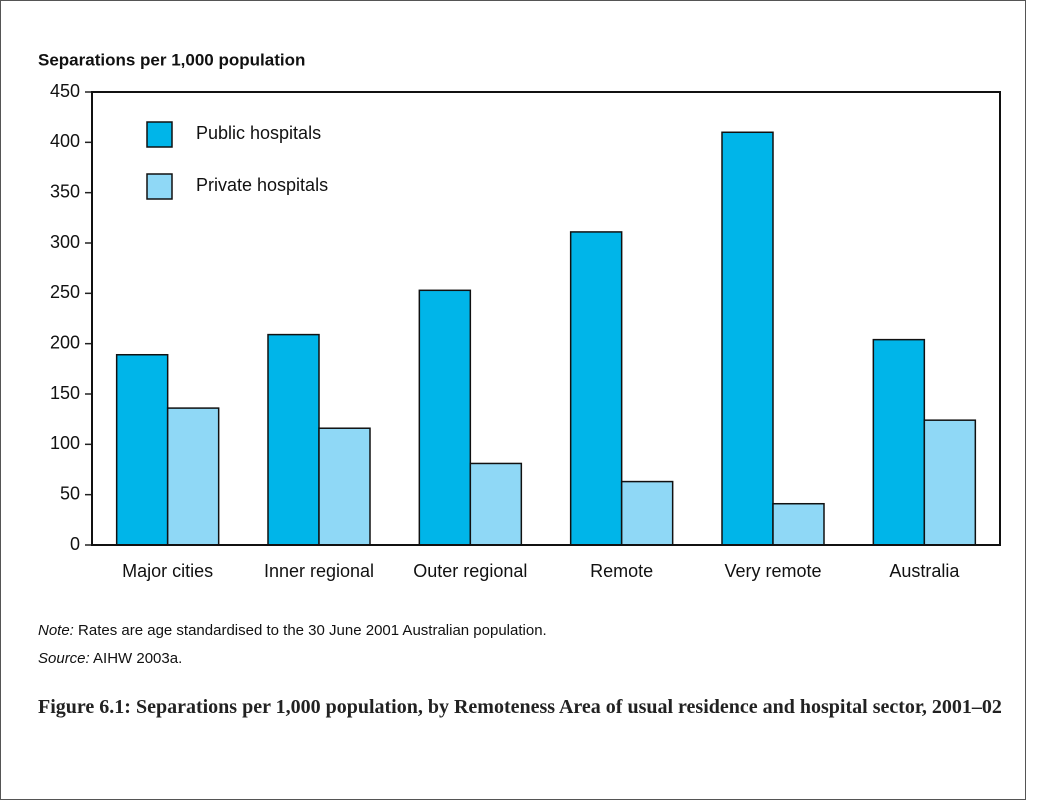 The height and width of the screenshot is (800, 1038). Describe the element at coordinates (65, 191) in the screenshot. I see `y-tick-label: 350` at that location.